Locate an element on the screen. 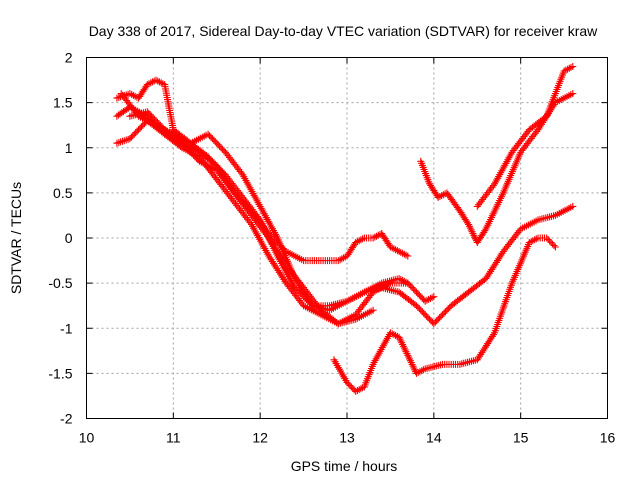  x-axis-label: GPS time / hours is located at coordinates (344, 466).